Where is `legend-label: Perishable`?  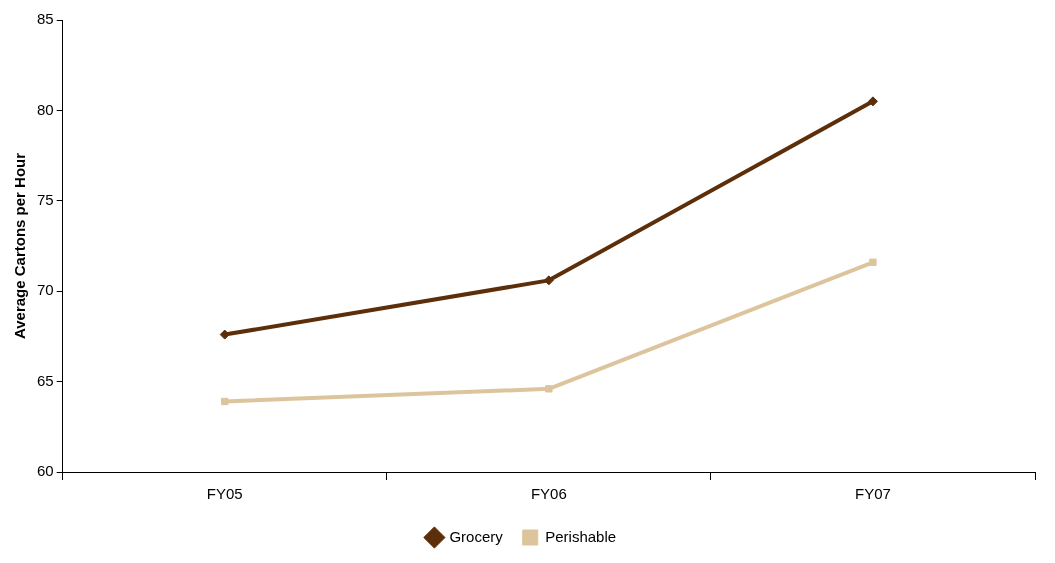
legend-label: Perishable is located at coordinates (581, 536).